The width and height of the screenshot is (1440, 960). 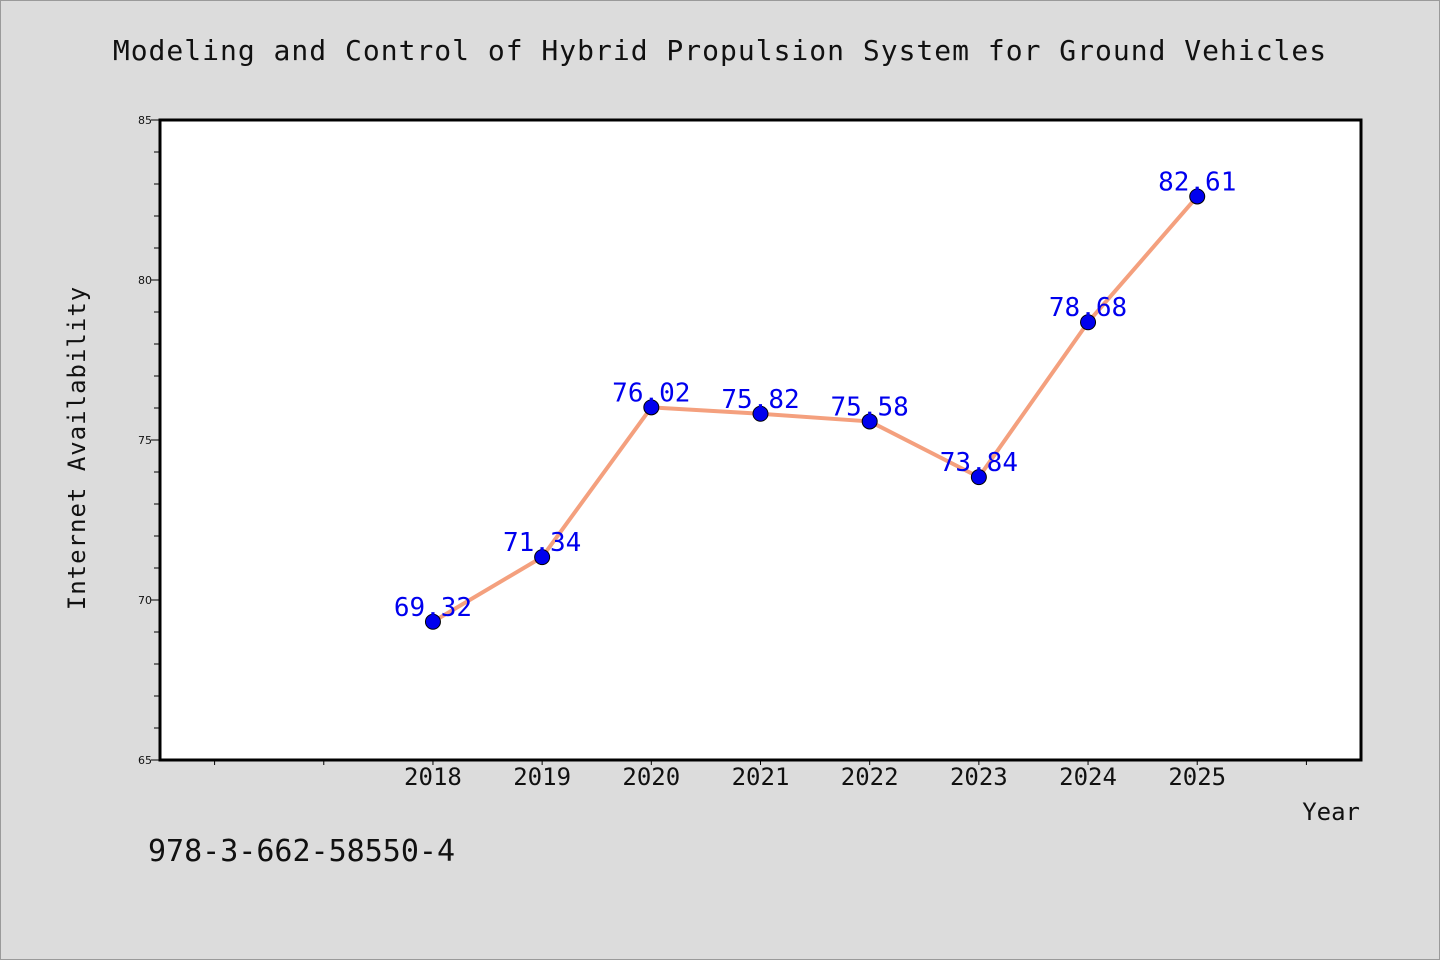 What do you see at coordinates (433, 608) in the screenshot?
I see `data-label: 69.32` at bounding box center [433, 608].